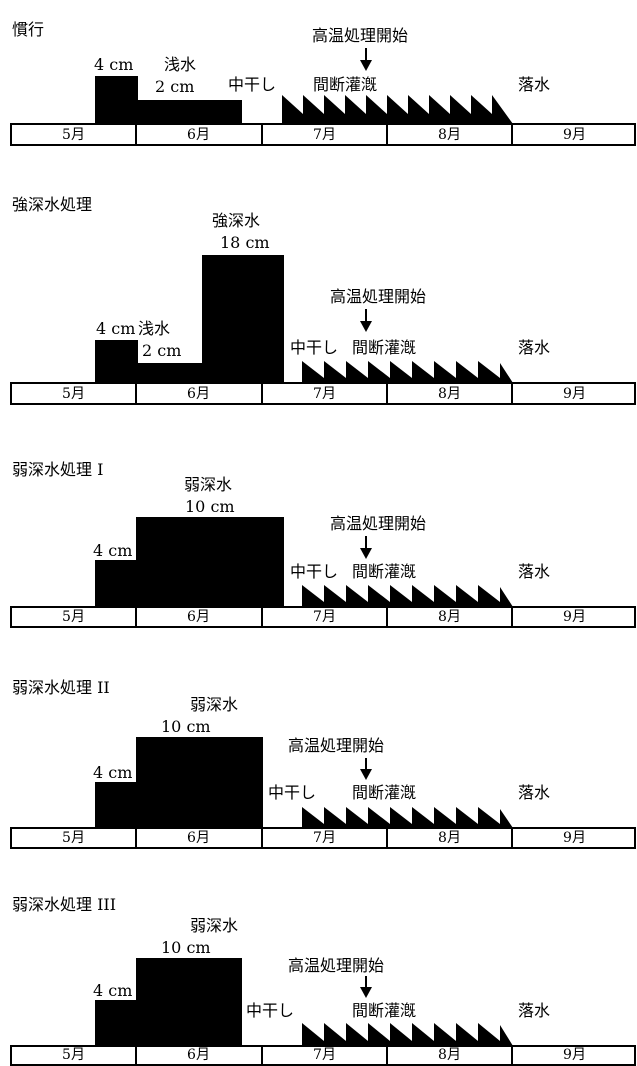 The height and width of the screenshot is (1066, 637). What do you see at coordinates (236, 220) in the screenshot?
I see `label-deep-water: 強深水` at bounding box center [236, 220].